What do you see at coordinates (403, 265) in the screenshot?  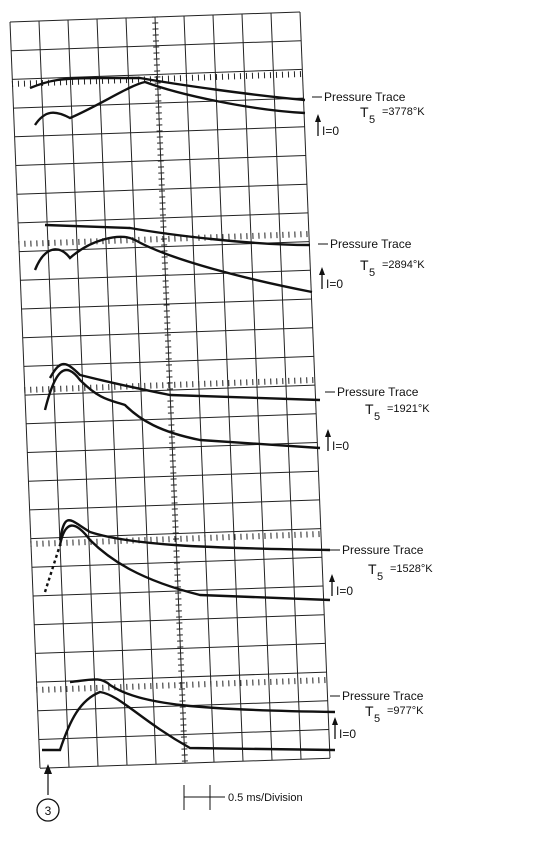 I see `temp-value: =2894°K` at bounding box center [403, 265].